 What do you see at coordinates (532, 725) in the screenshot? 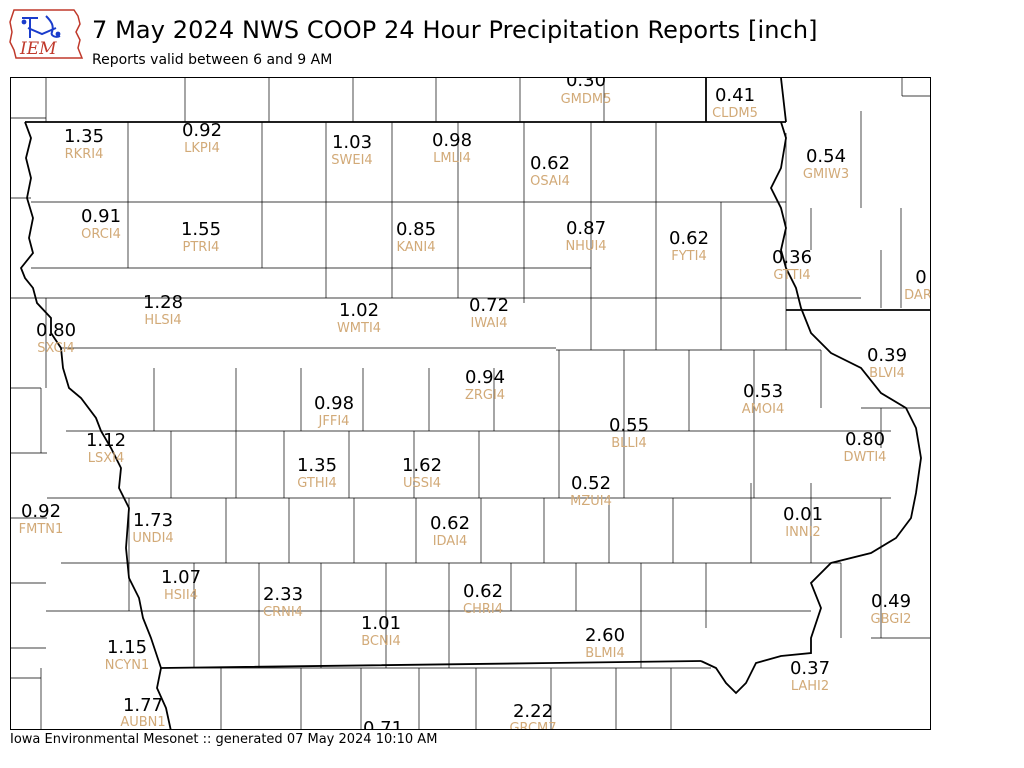
I see `station-label: GRCM7` at bounding box center [532, 725].